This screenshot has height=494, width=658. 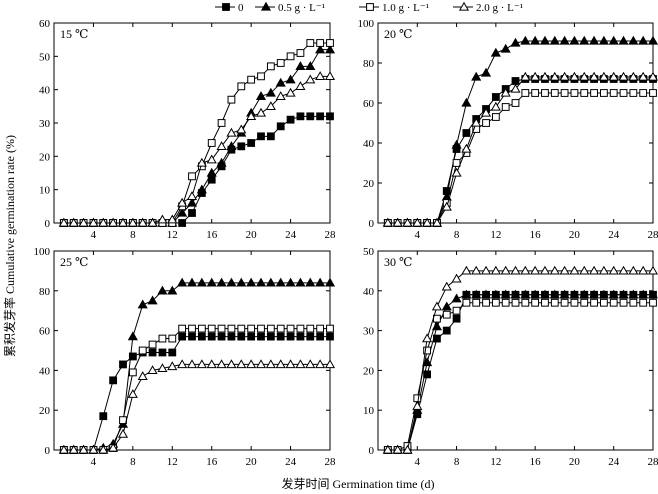 What do you see at coordinates (252, 462) in the screenshot?
I see `x-tick-label: 20` at bounding box center [252, 462].